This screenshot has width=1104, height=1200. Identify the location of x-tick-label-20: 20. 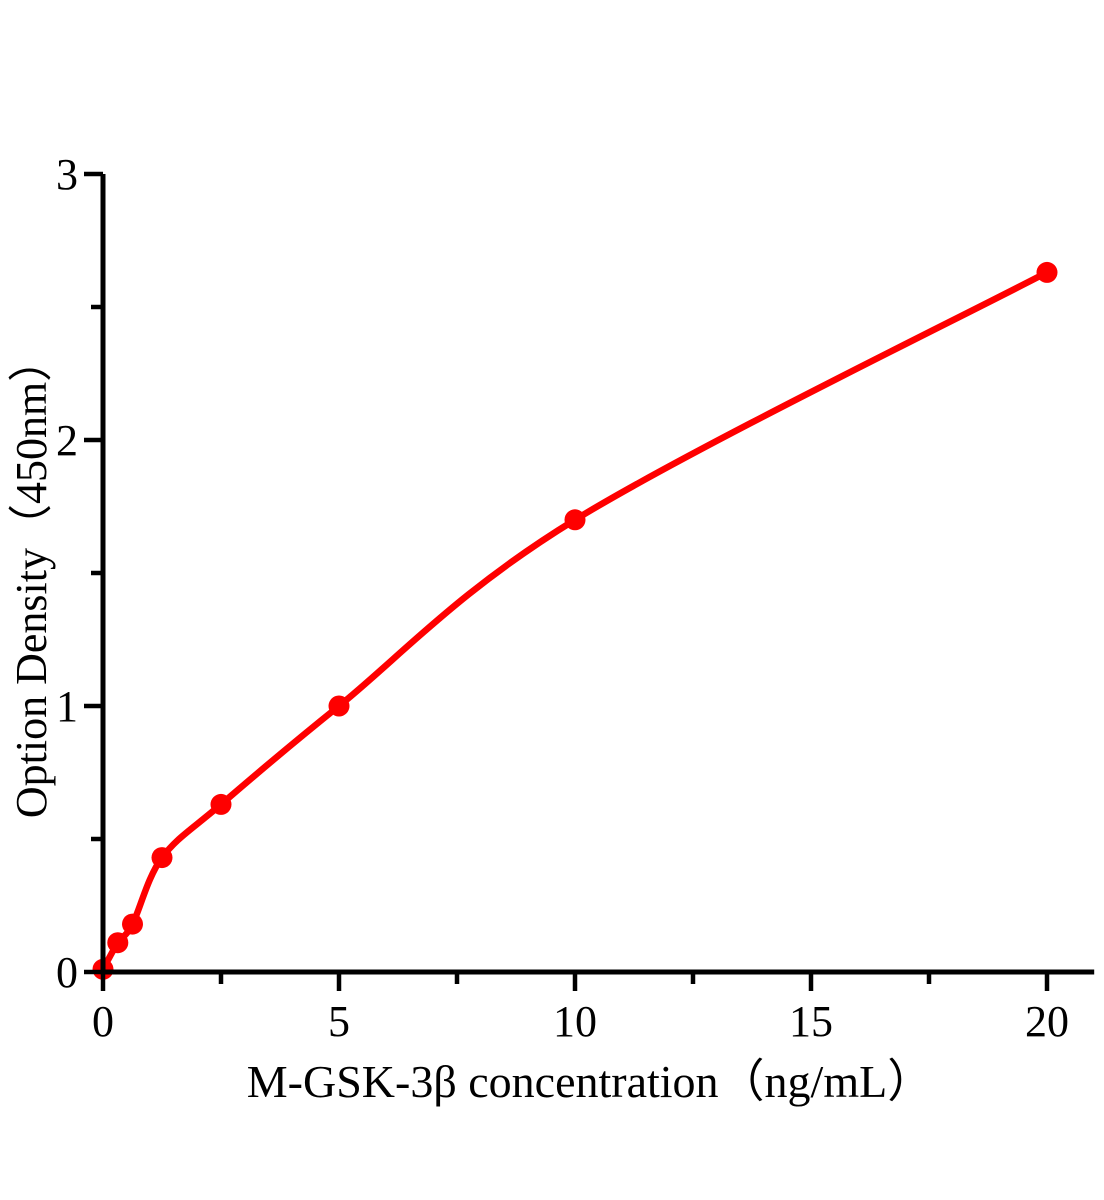
(1047, 1021).